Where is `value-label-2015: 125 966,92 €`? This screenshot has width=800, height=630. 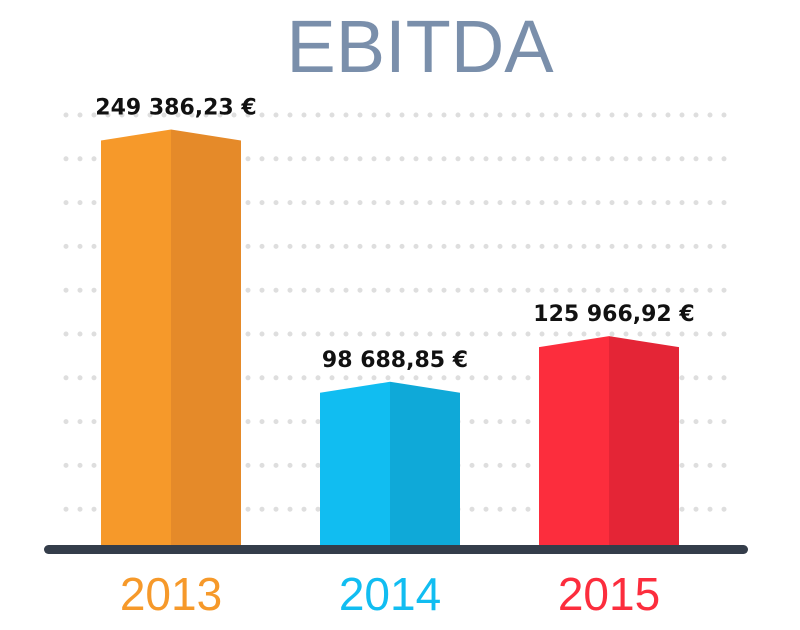
value-label-2015: 125 966,92 € is located at coordinates (613, 314).